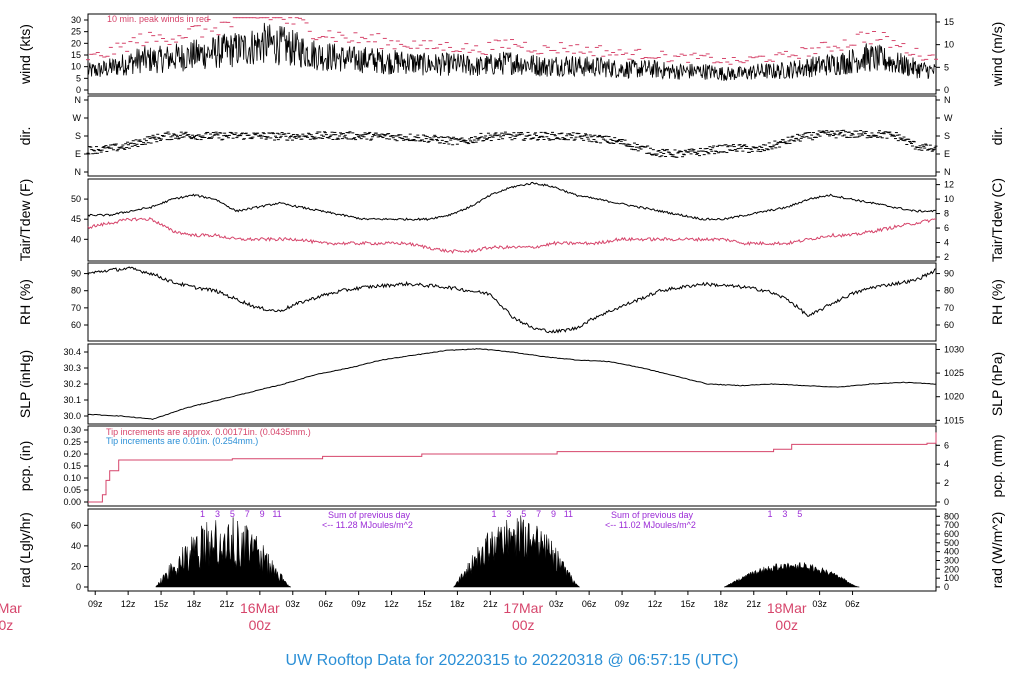 This screenshot has width=1024, height=700. Describe the element at coordinates (650, 525) in the screenshot. I see `rad-sum-2: <-- 11.02 MJoules/m^2` at that location.